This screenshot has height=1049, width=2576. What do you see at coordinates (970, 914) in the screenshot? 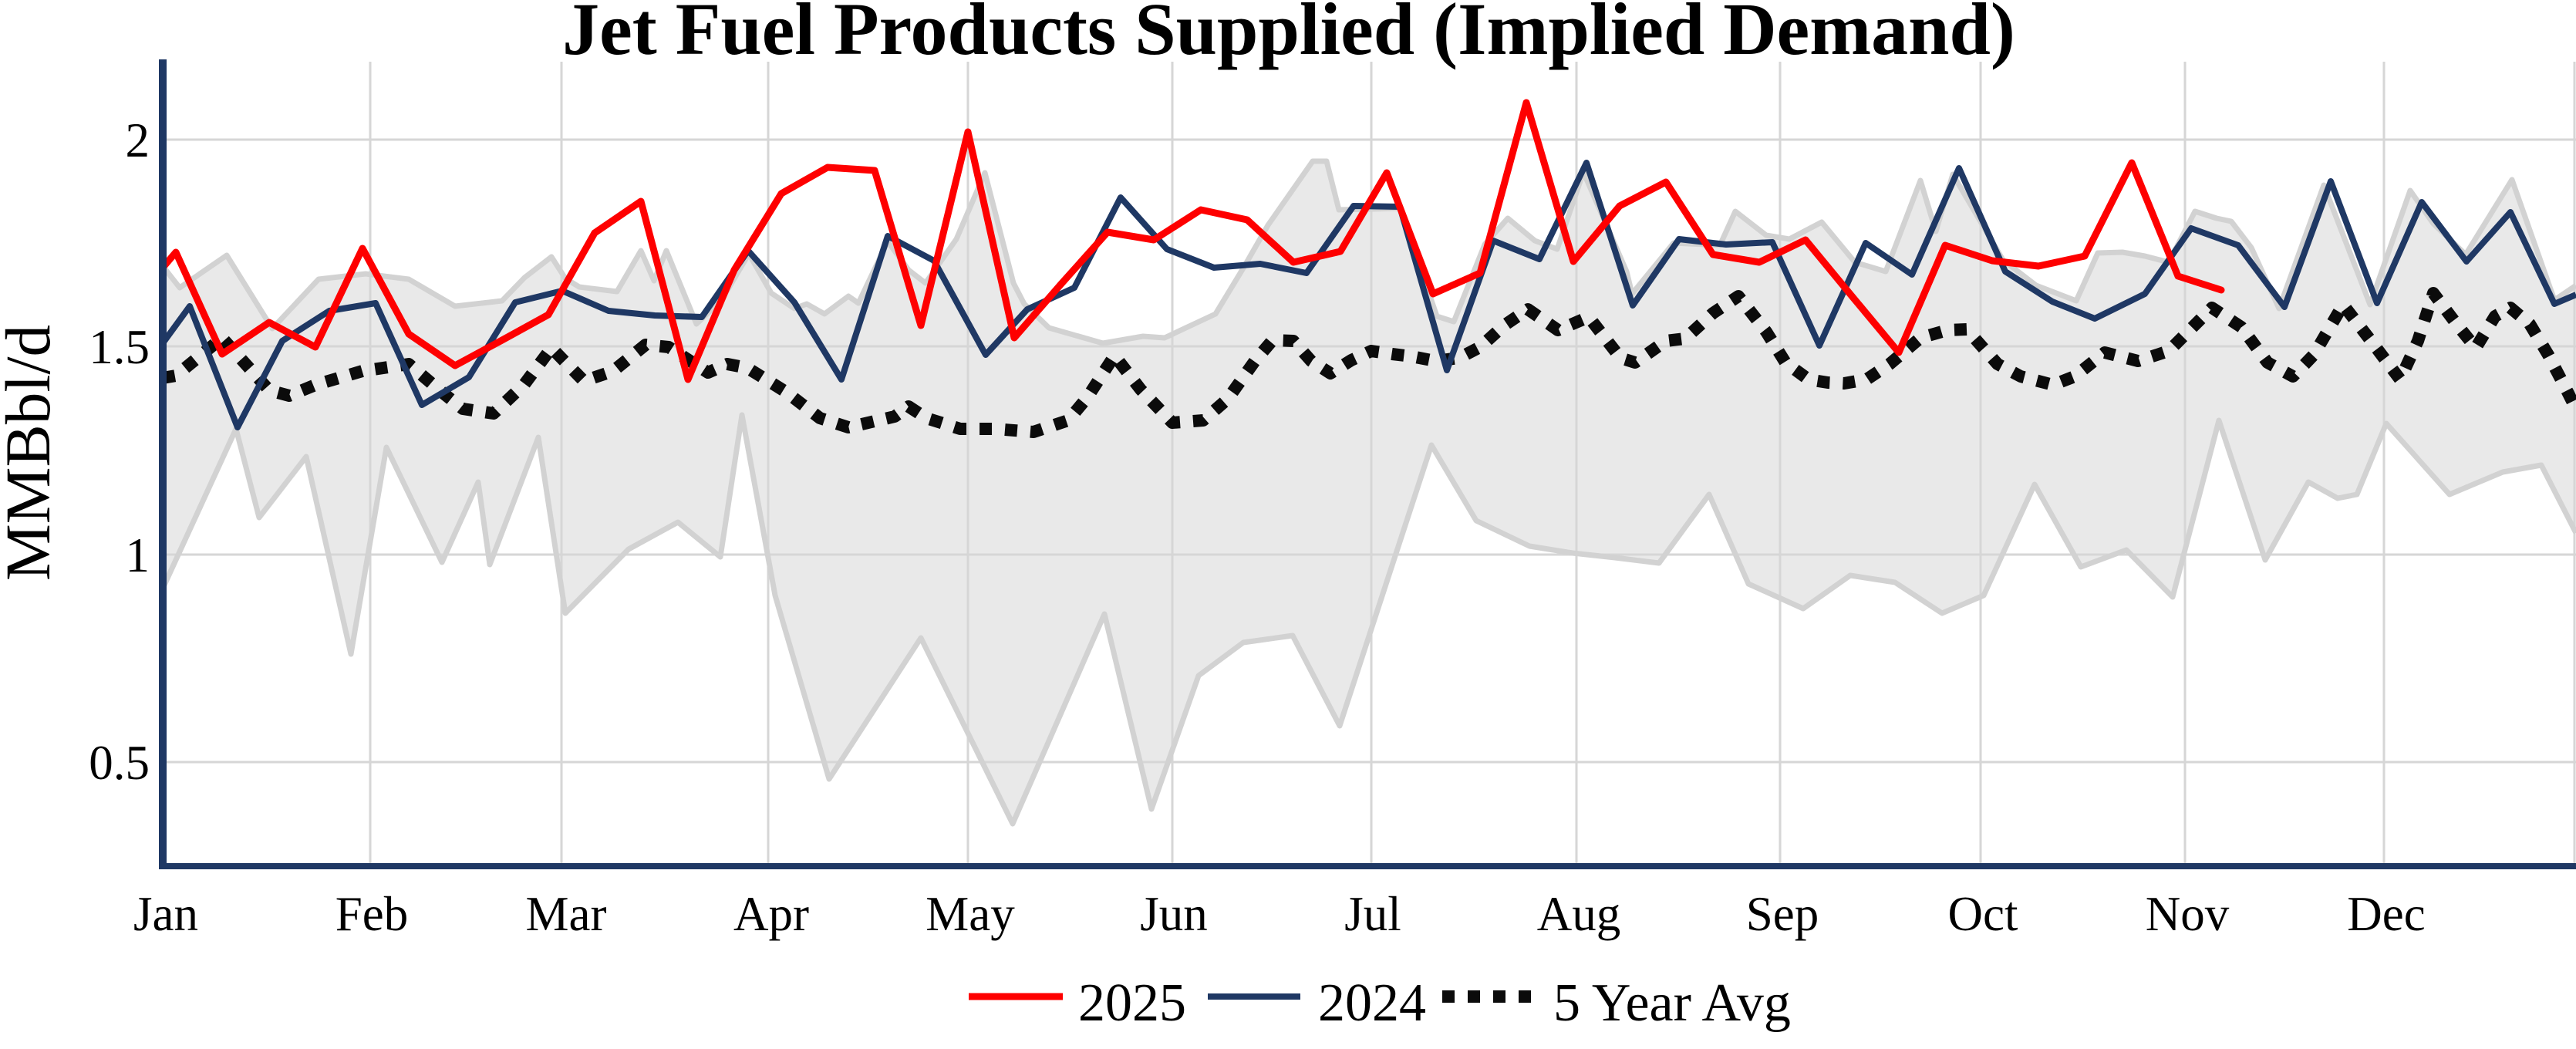
I see `svg-text: May` at bounding box center [970, 914].